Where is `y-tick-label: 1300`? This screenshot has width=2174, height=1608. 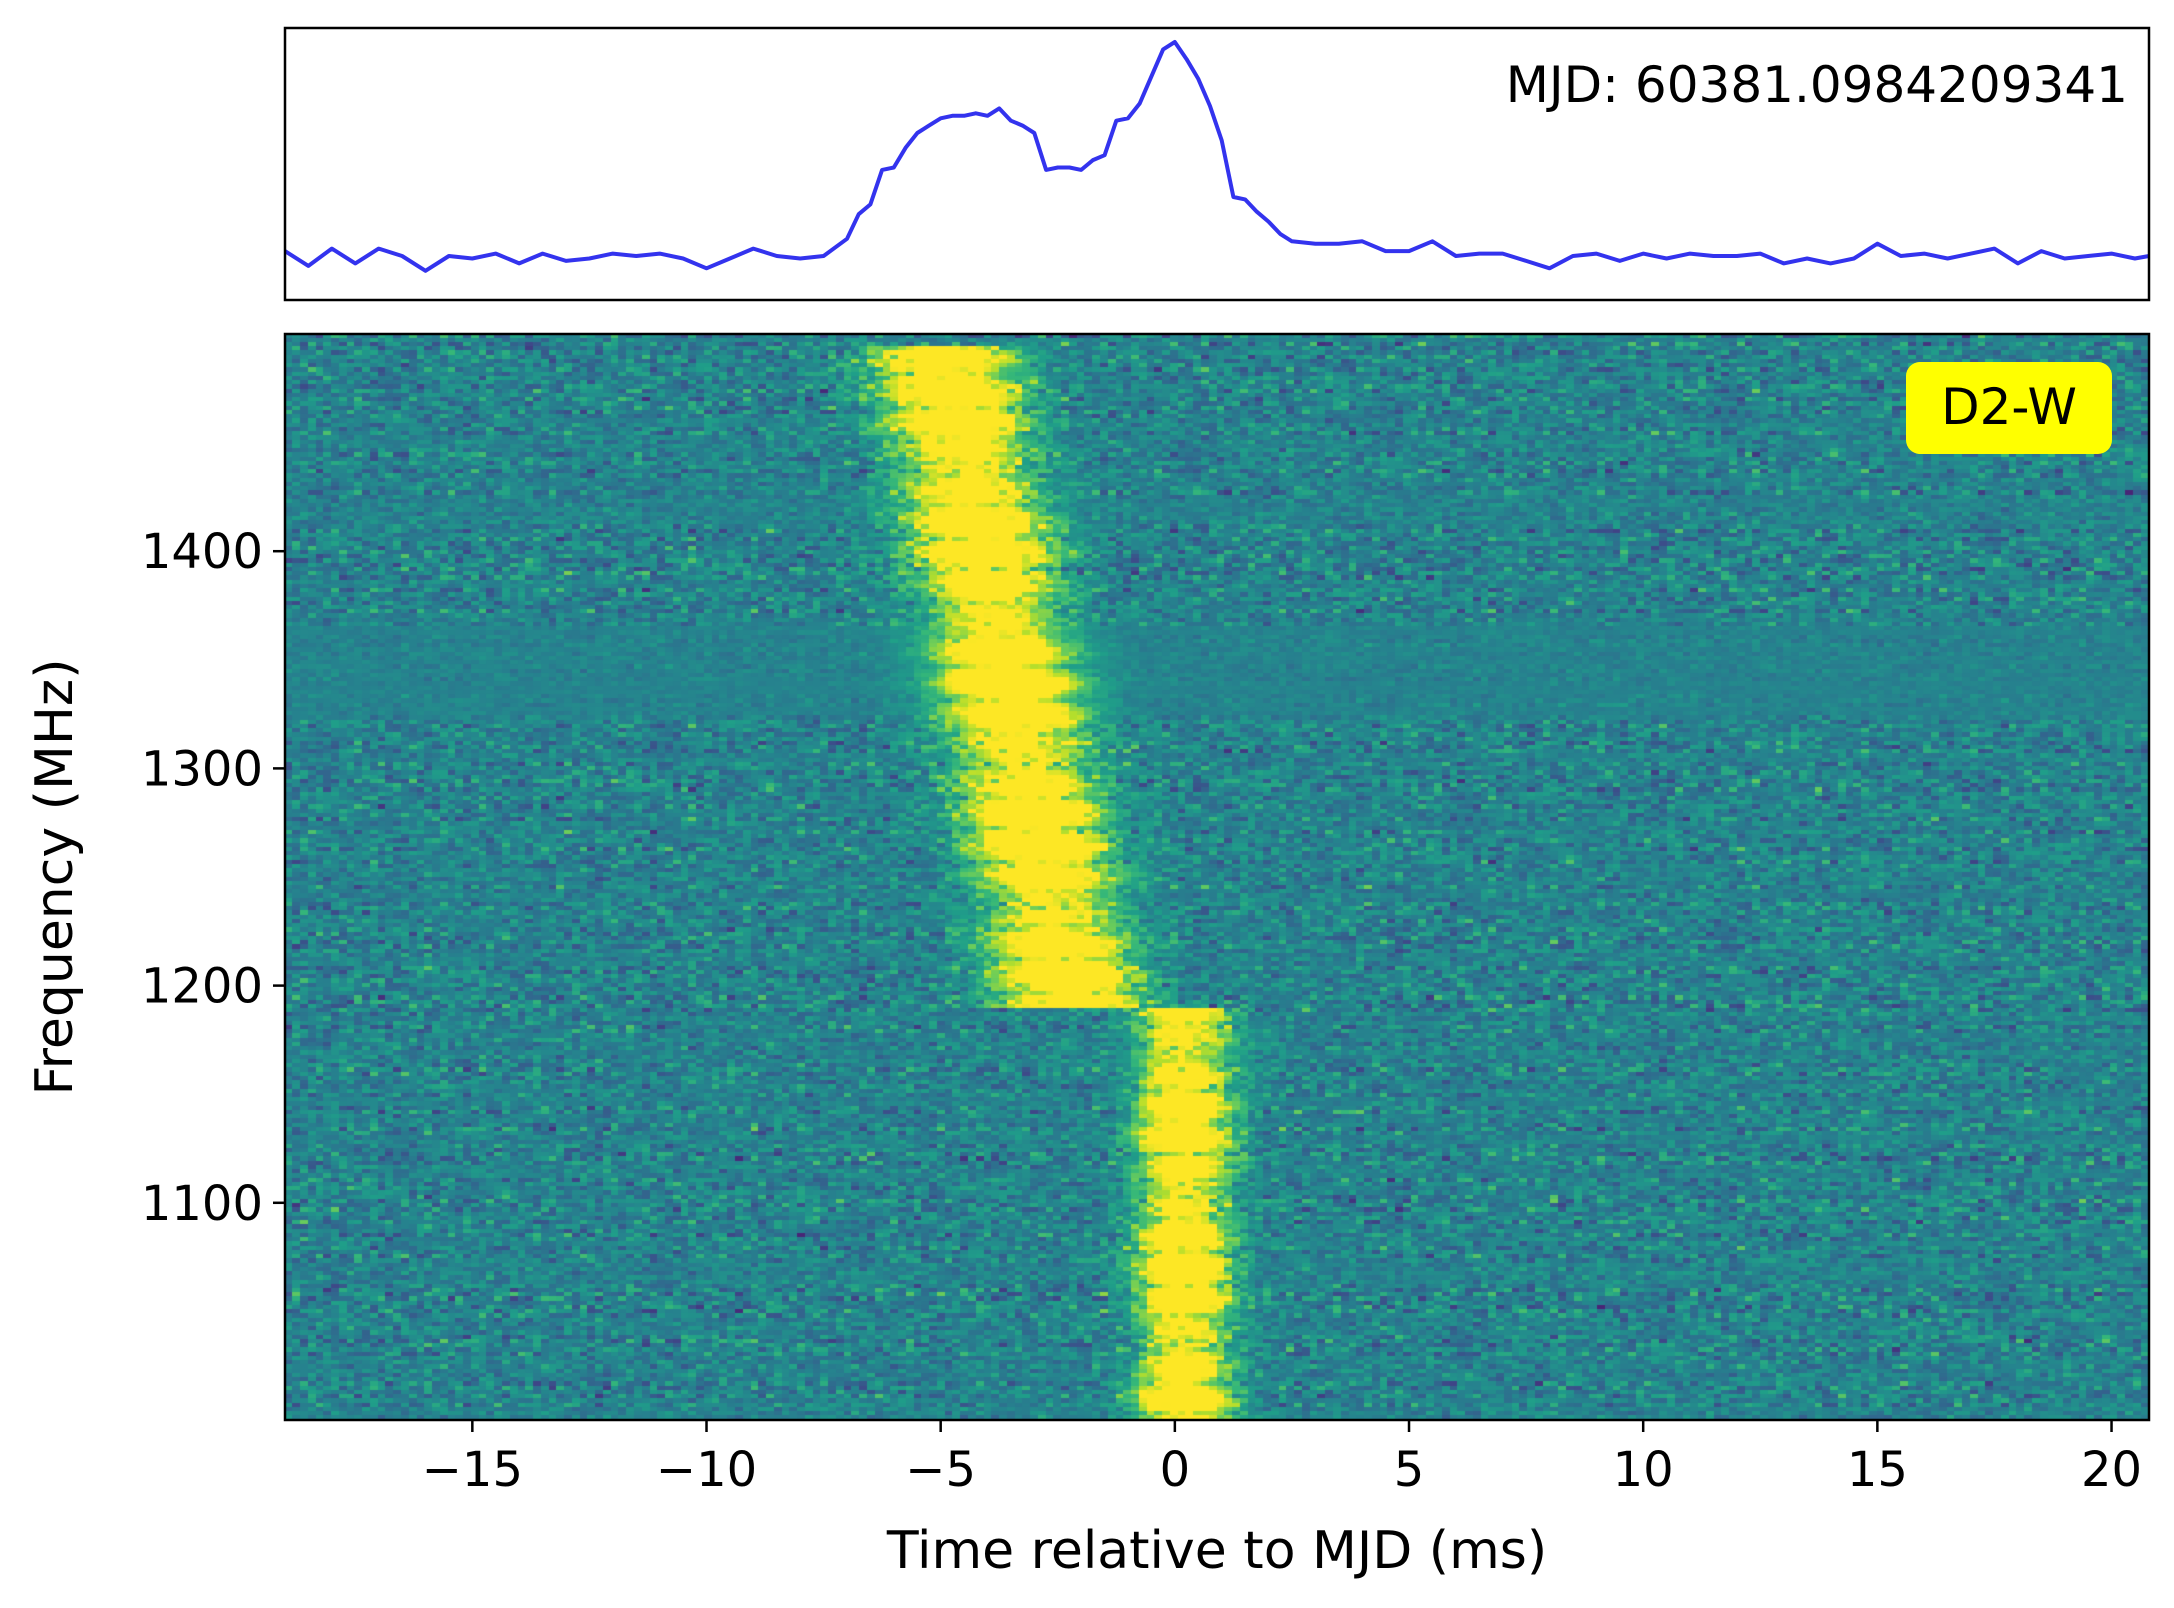 y-tick-label: 1300 is located at coordinates (202, 769).